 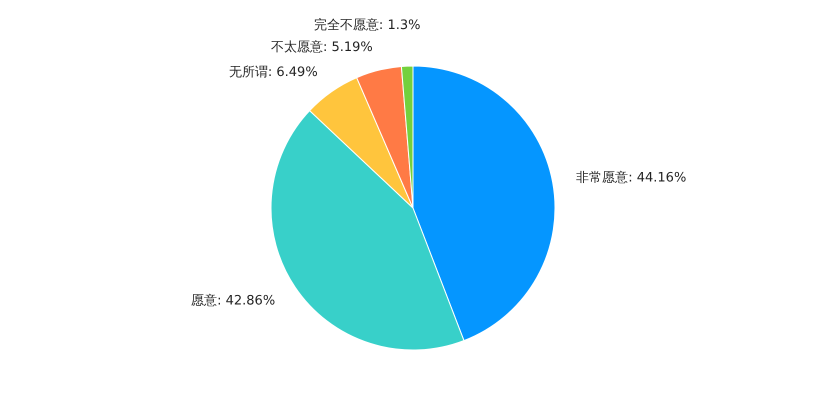 I want to click on slice-label: 愿意: 42.86%, so click(x=233, y=301).